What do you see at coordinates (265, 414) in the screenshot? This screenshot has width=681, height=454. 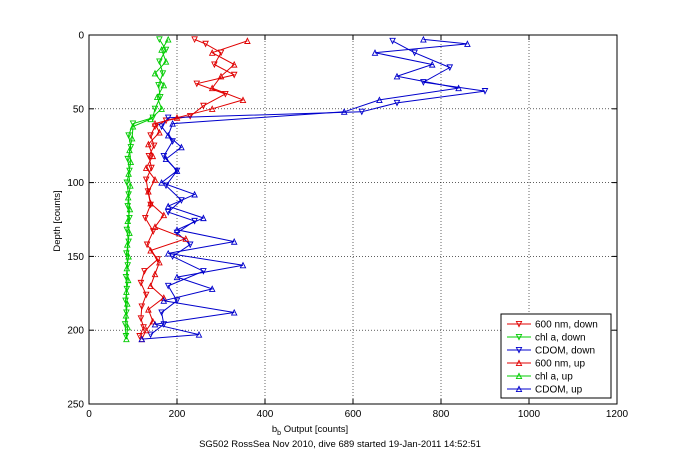 I see `x-tick-label: 400` at bounding box center [265, 414].